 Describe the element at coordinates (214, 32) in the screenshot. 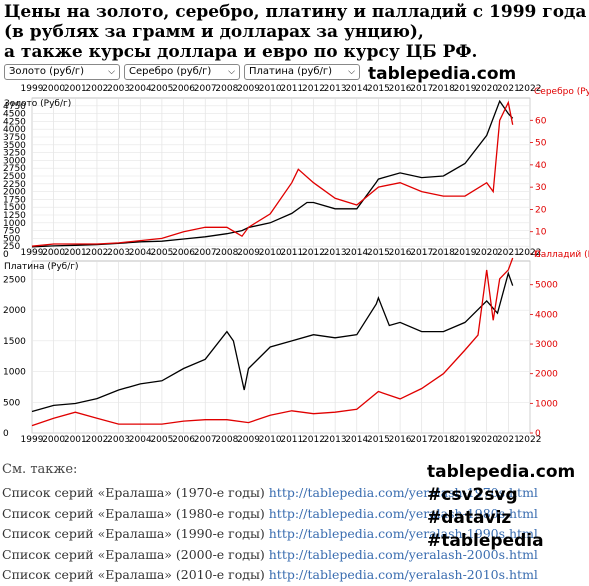

I see `title-line-2: (в рублях за грамм и долларах за унцию),` at that location.